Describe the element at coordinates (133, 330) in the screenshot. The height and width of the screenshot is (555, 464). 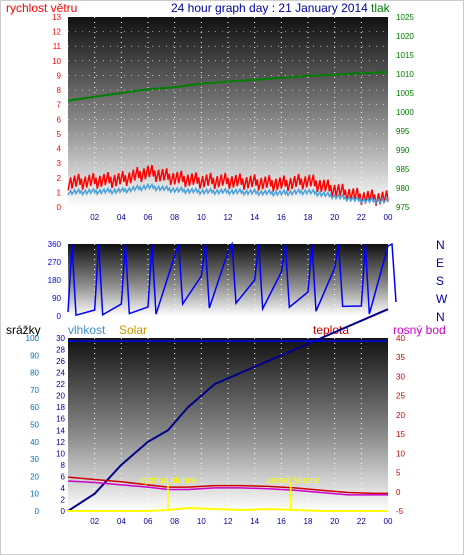
I see `solar-label: Solar` at that location.